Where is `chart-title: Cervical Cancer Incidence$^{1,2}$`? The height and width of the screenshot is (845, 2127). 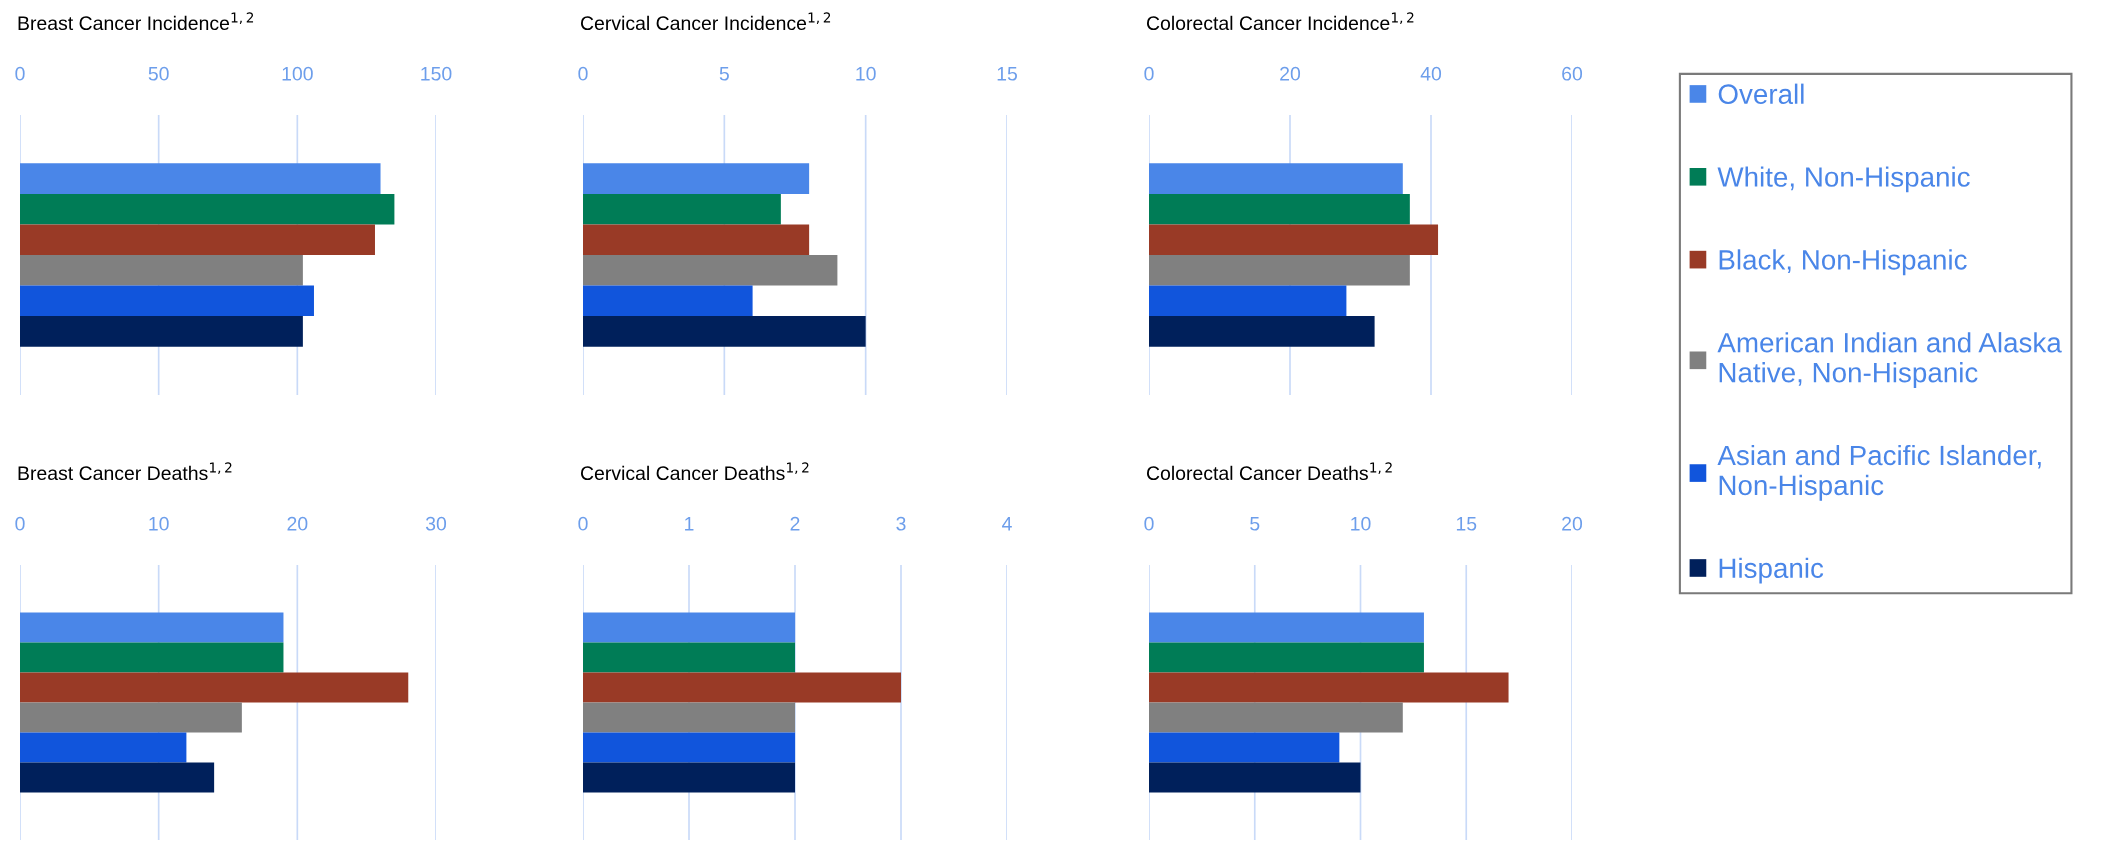 chart-title: Cervical Cancer Incidence$^{1,2}$ is located at coordinates (705, 21).